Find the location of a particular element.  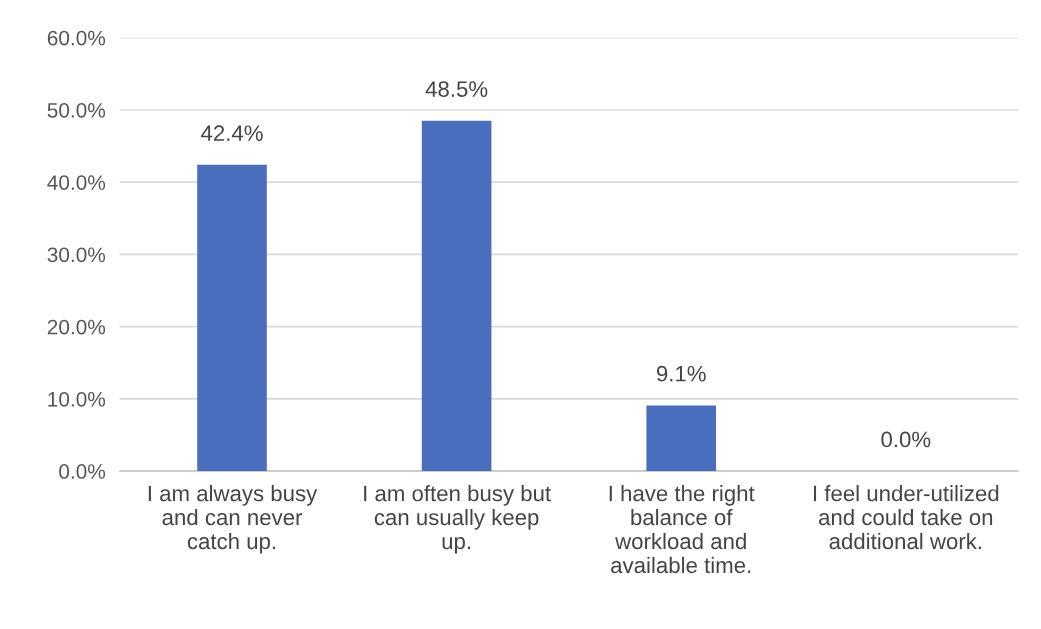

y-tick-label: 50.0% is located at coordinates (76, 110).